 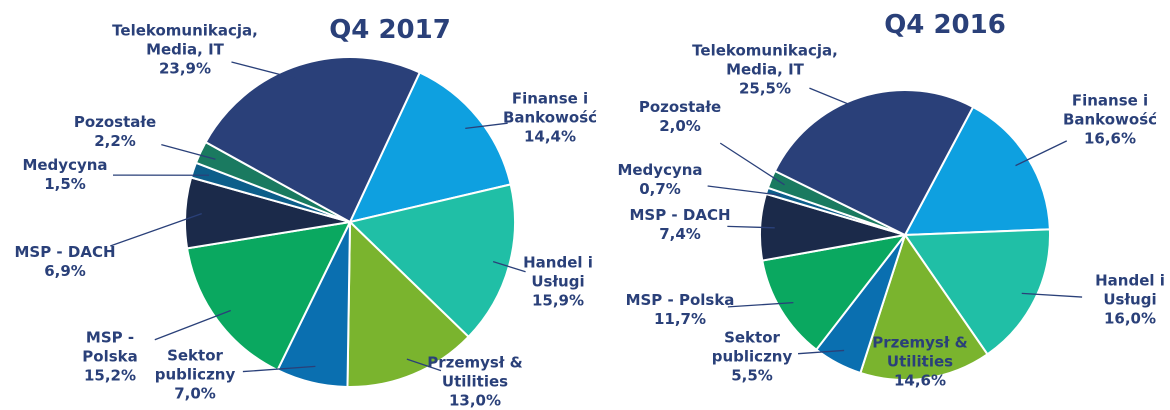 I want to click on value-label: 13,0%, so click(x=475, y=400).